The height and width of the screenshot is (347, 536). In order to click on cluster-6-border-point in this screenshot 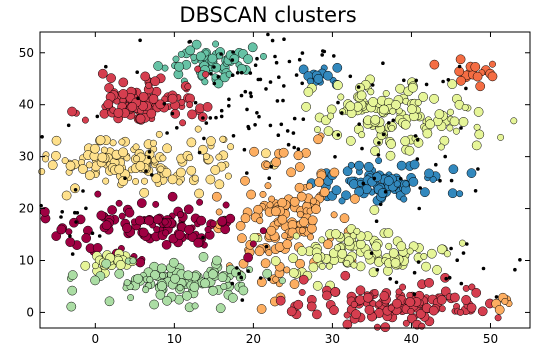, I will do `click(460, 194)`.